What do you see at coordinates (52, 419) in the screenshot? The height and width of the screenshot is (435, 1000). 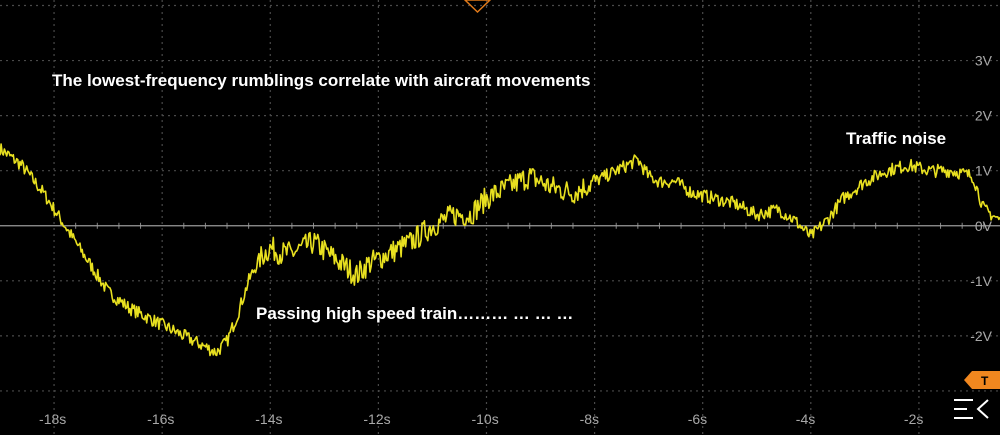 I see `x-tick-label: -18s` at bounding box center [52, 419].